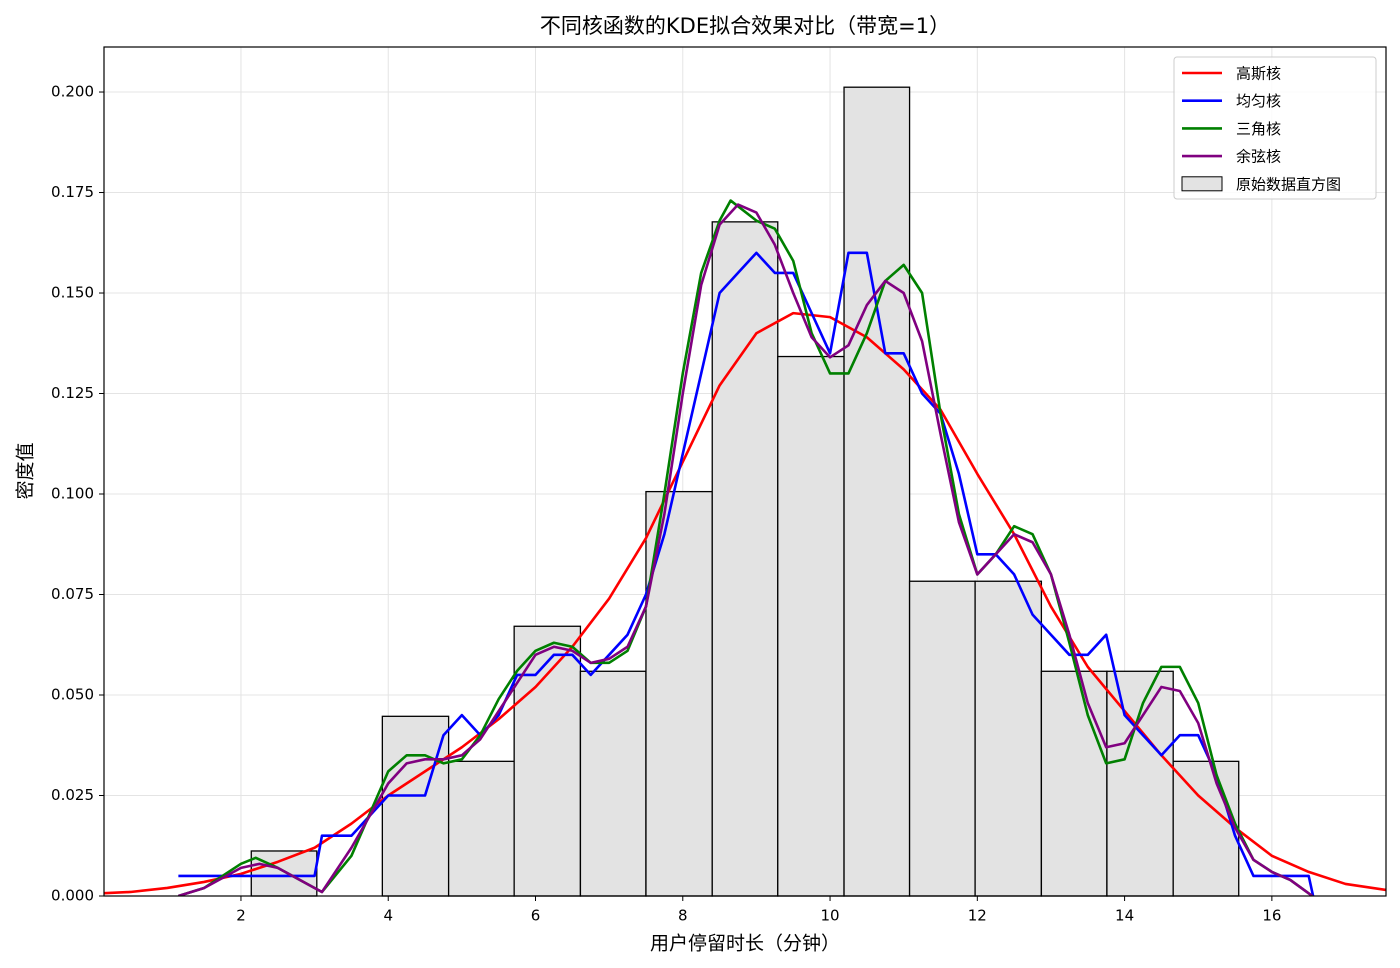 The image size is (1400, 968). Describe the element at coordinates (388, 916) in the screenshot. I see `x-tick-label: 4` at that location.